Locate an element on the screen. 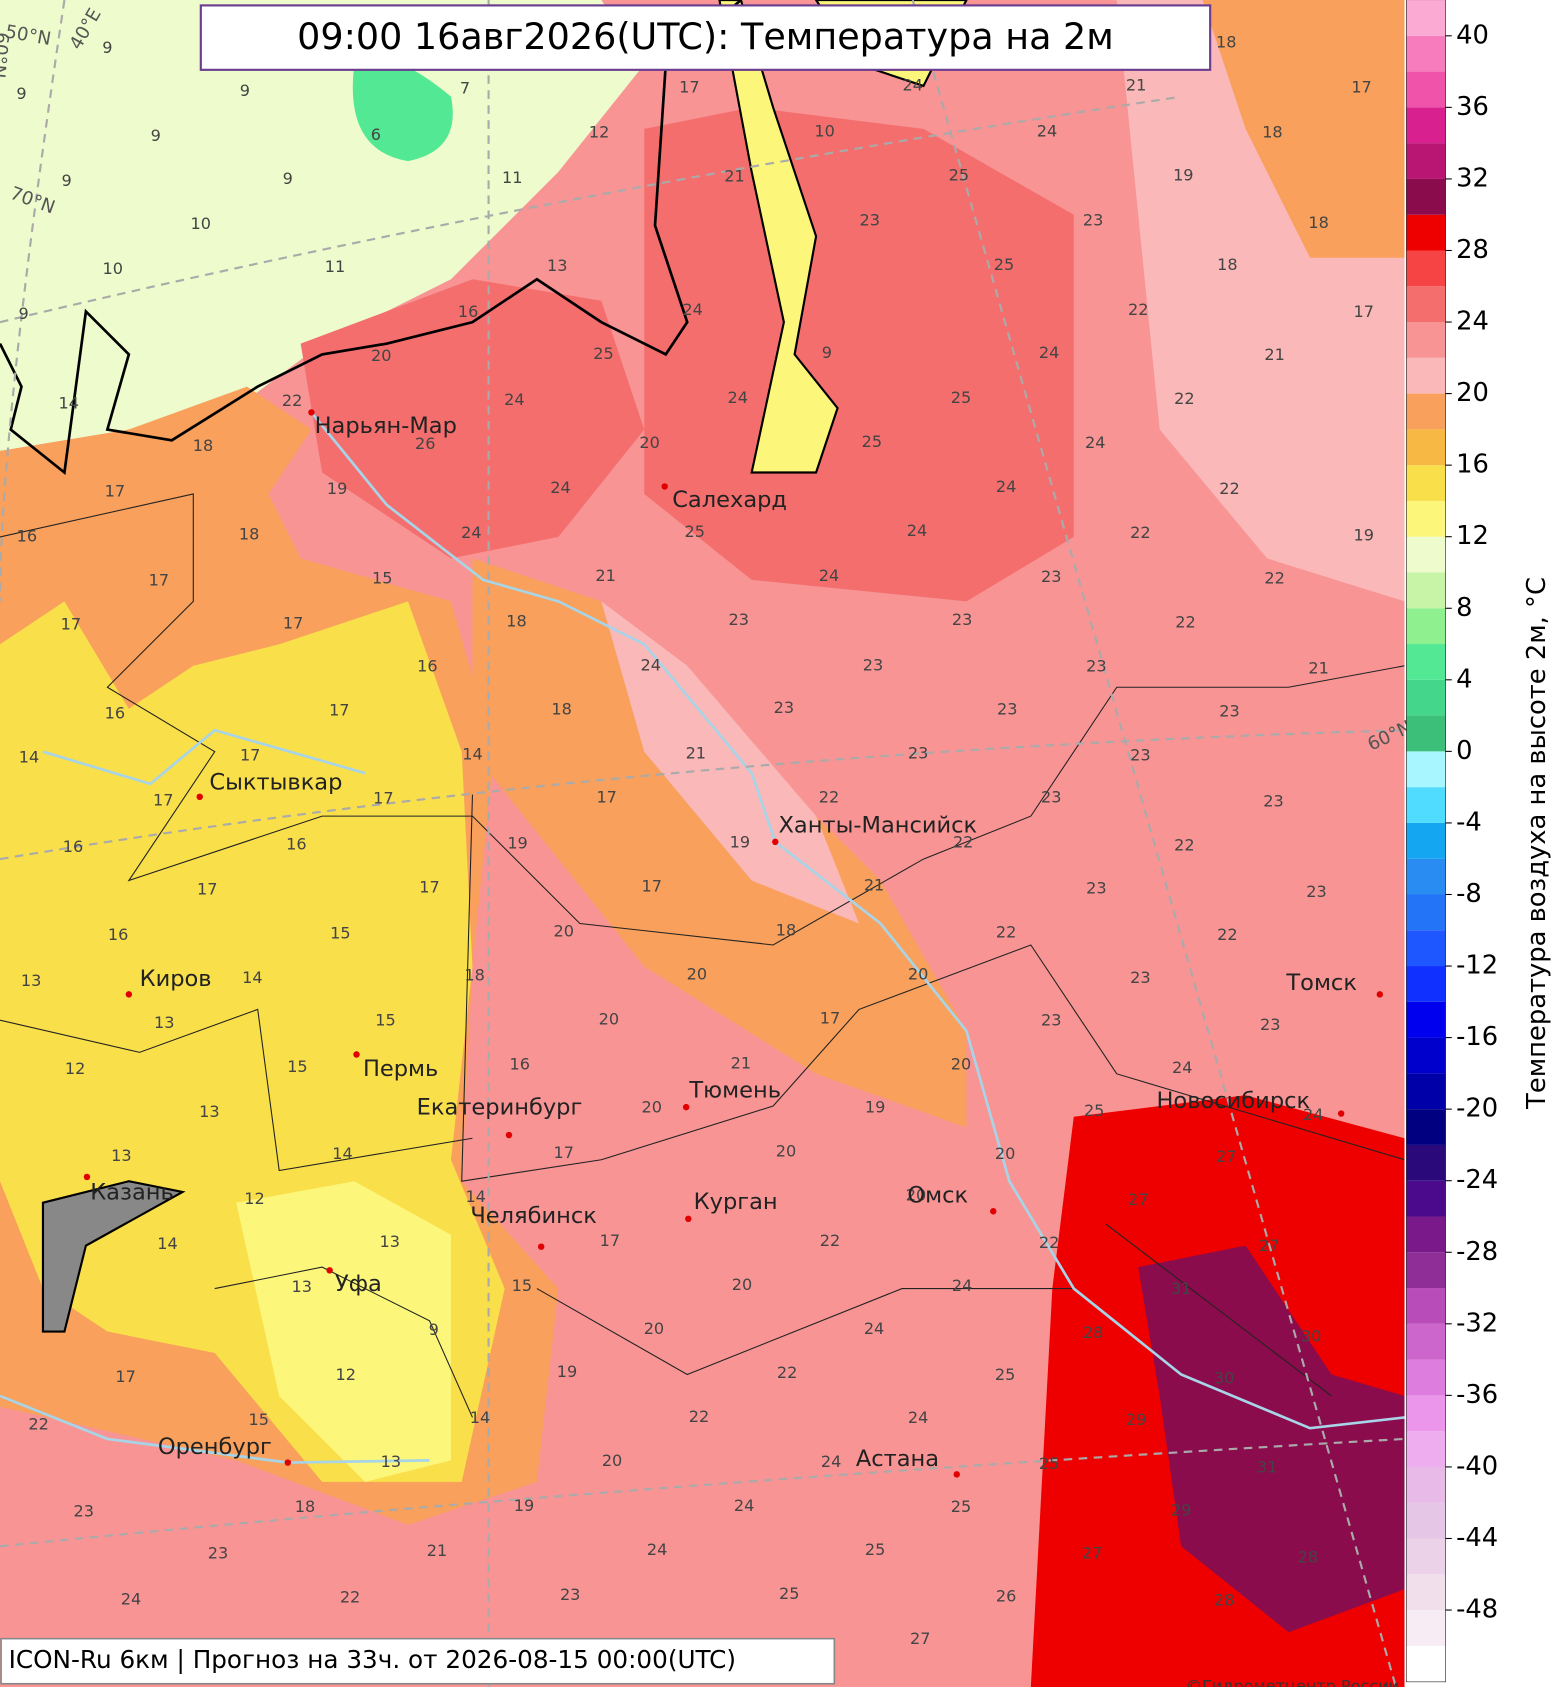  temperature-label: 29 is located at coordinates (1136, 1419).